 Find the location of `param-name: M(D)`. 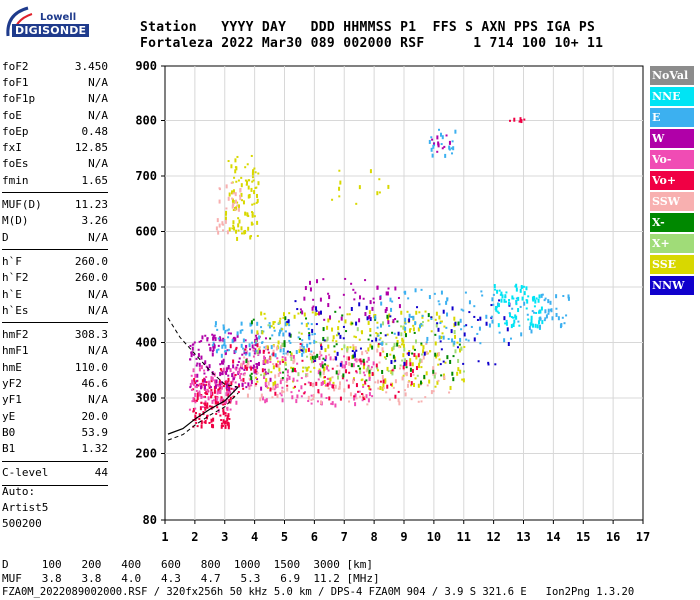

param-name: M(D) is located at coordinates (15, 221).